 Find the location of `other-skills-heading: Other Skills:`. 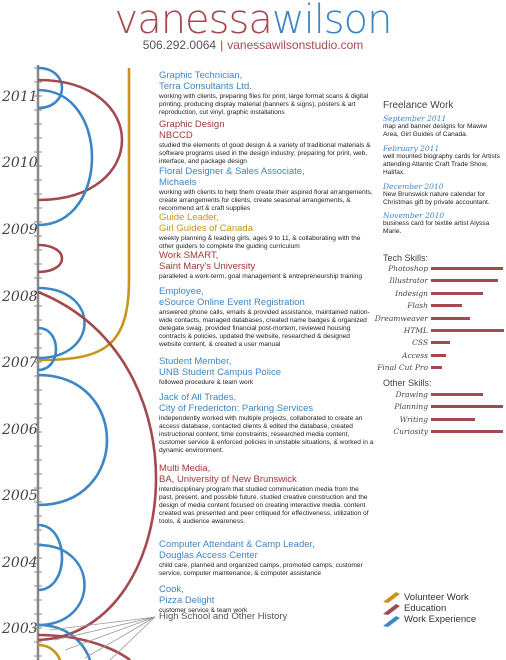

other-skills-heading: Other Skills: is located at coordinates (407, 383).